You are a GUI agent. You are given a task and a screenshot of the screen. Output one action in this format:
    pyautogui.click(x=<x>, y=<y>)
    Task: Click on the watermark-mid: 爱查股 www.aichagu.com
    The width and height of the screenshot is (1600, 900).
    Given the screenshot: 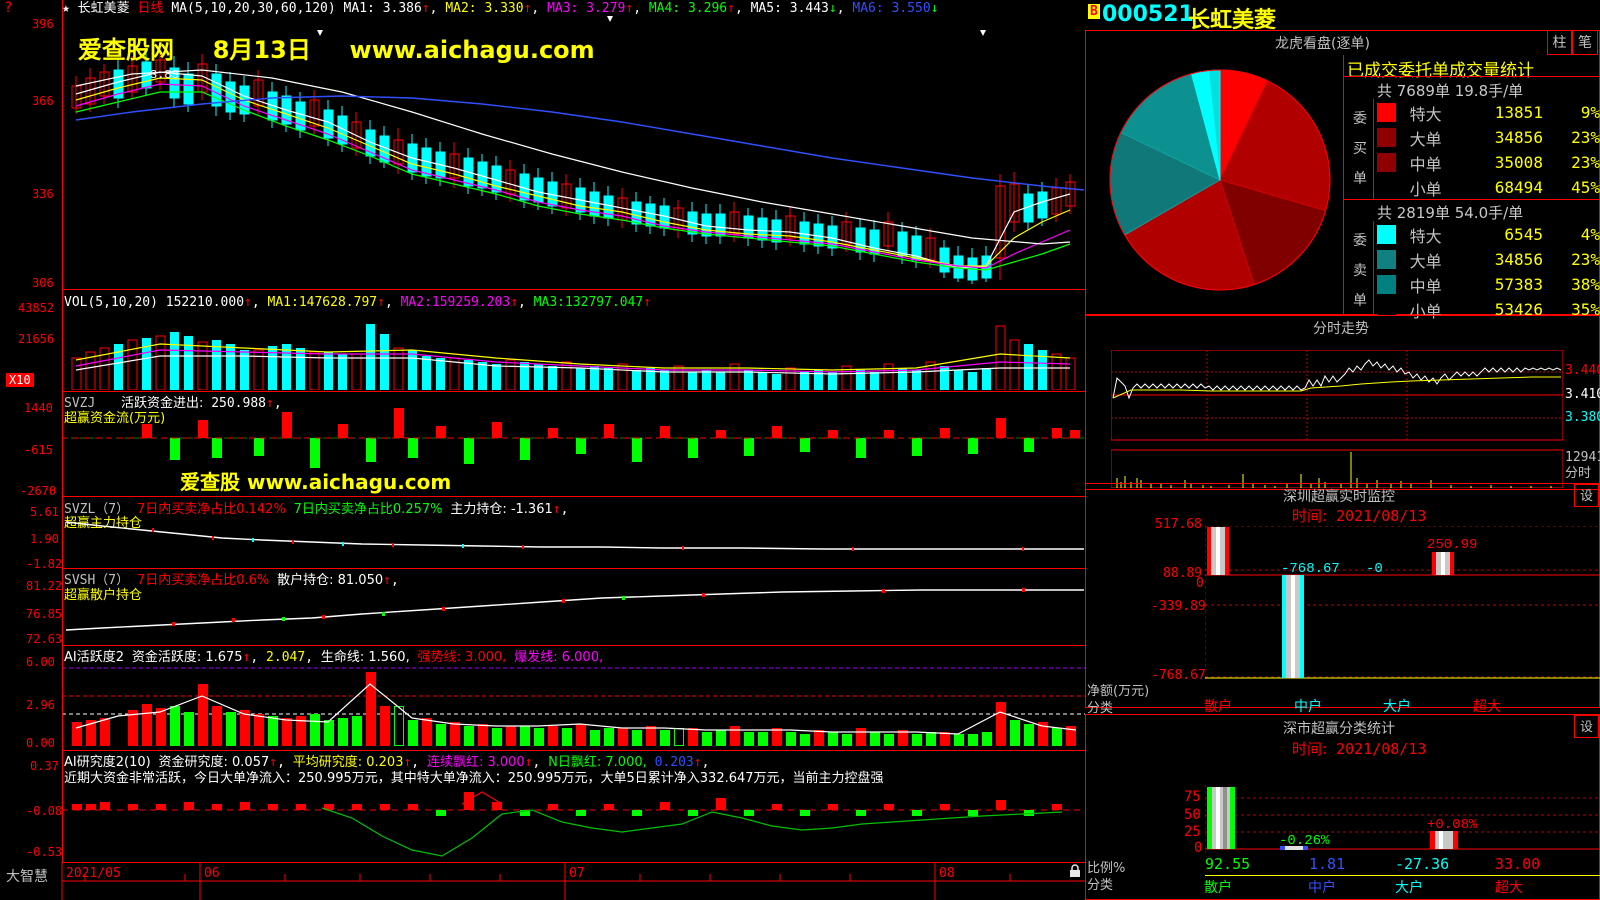 What is the action you would take?
    pyautogui.click(x=316, y=482)
    